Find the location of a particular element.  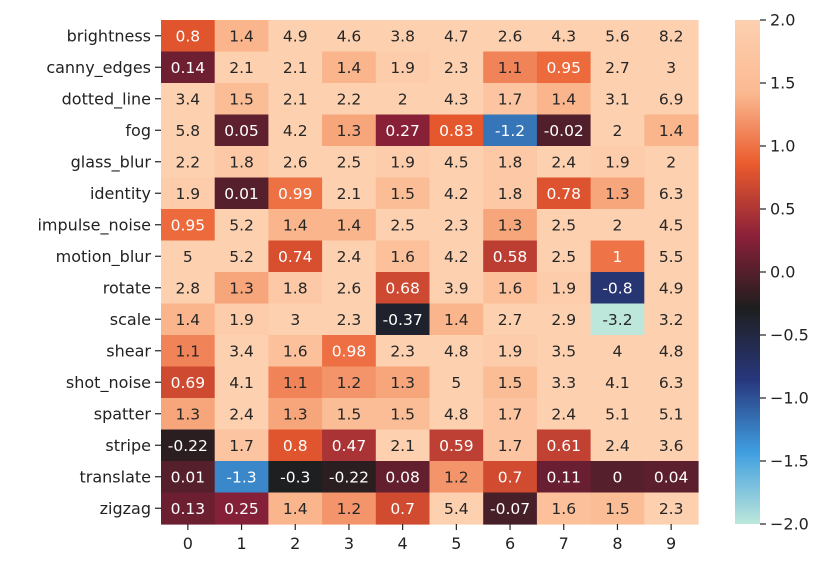

heatmap-cell-label: 5.2 is located at coordinates (241, 257).